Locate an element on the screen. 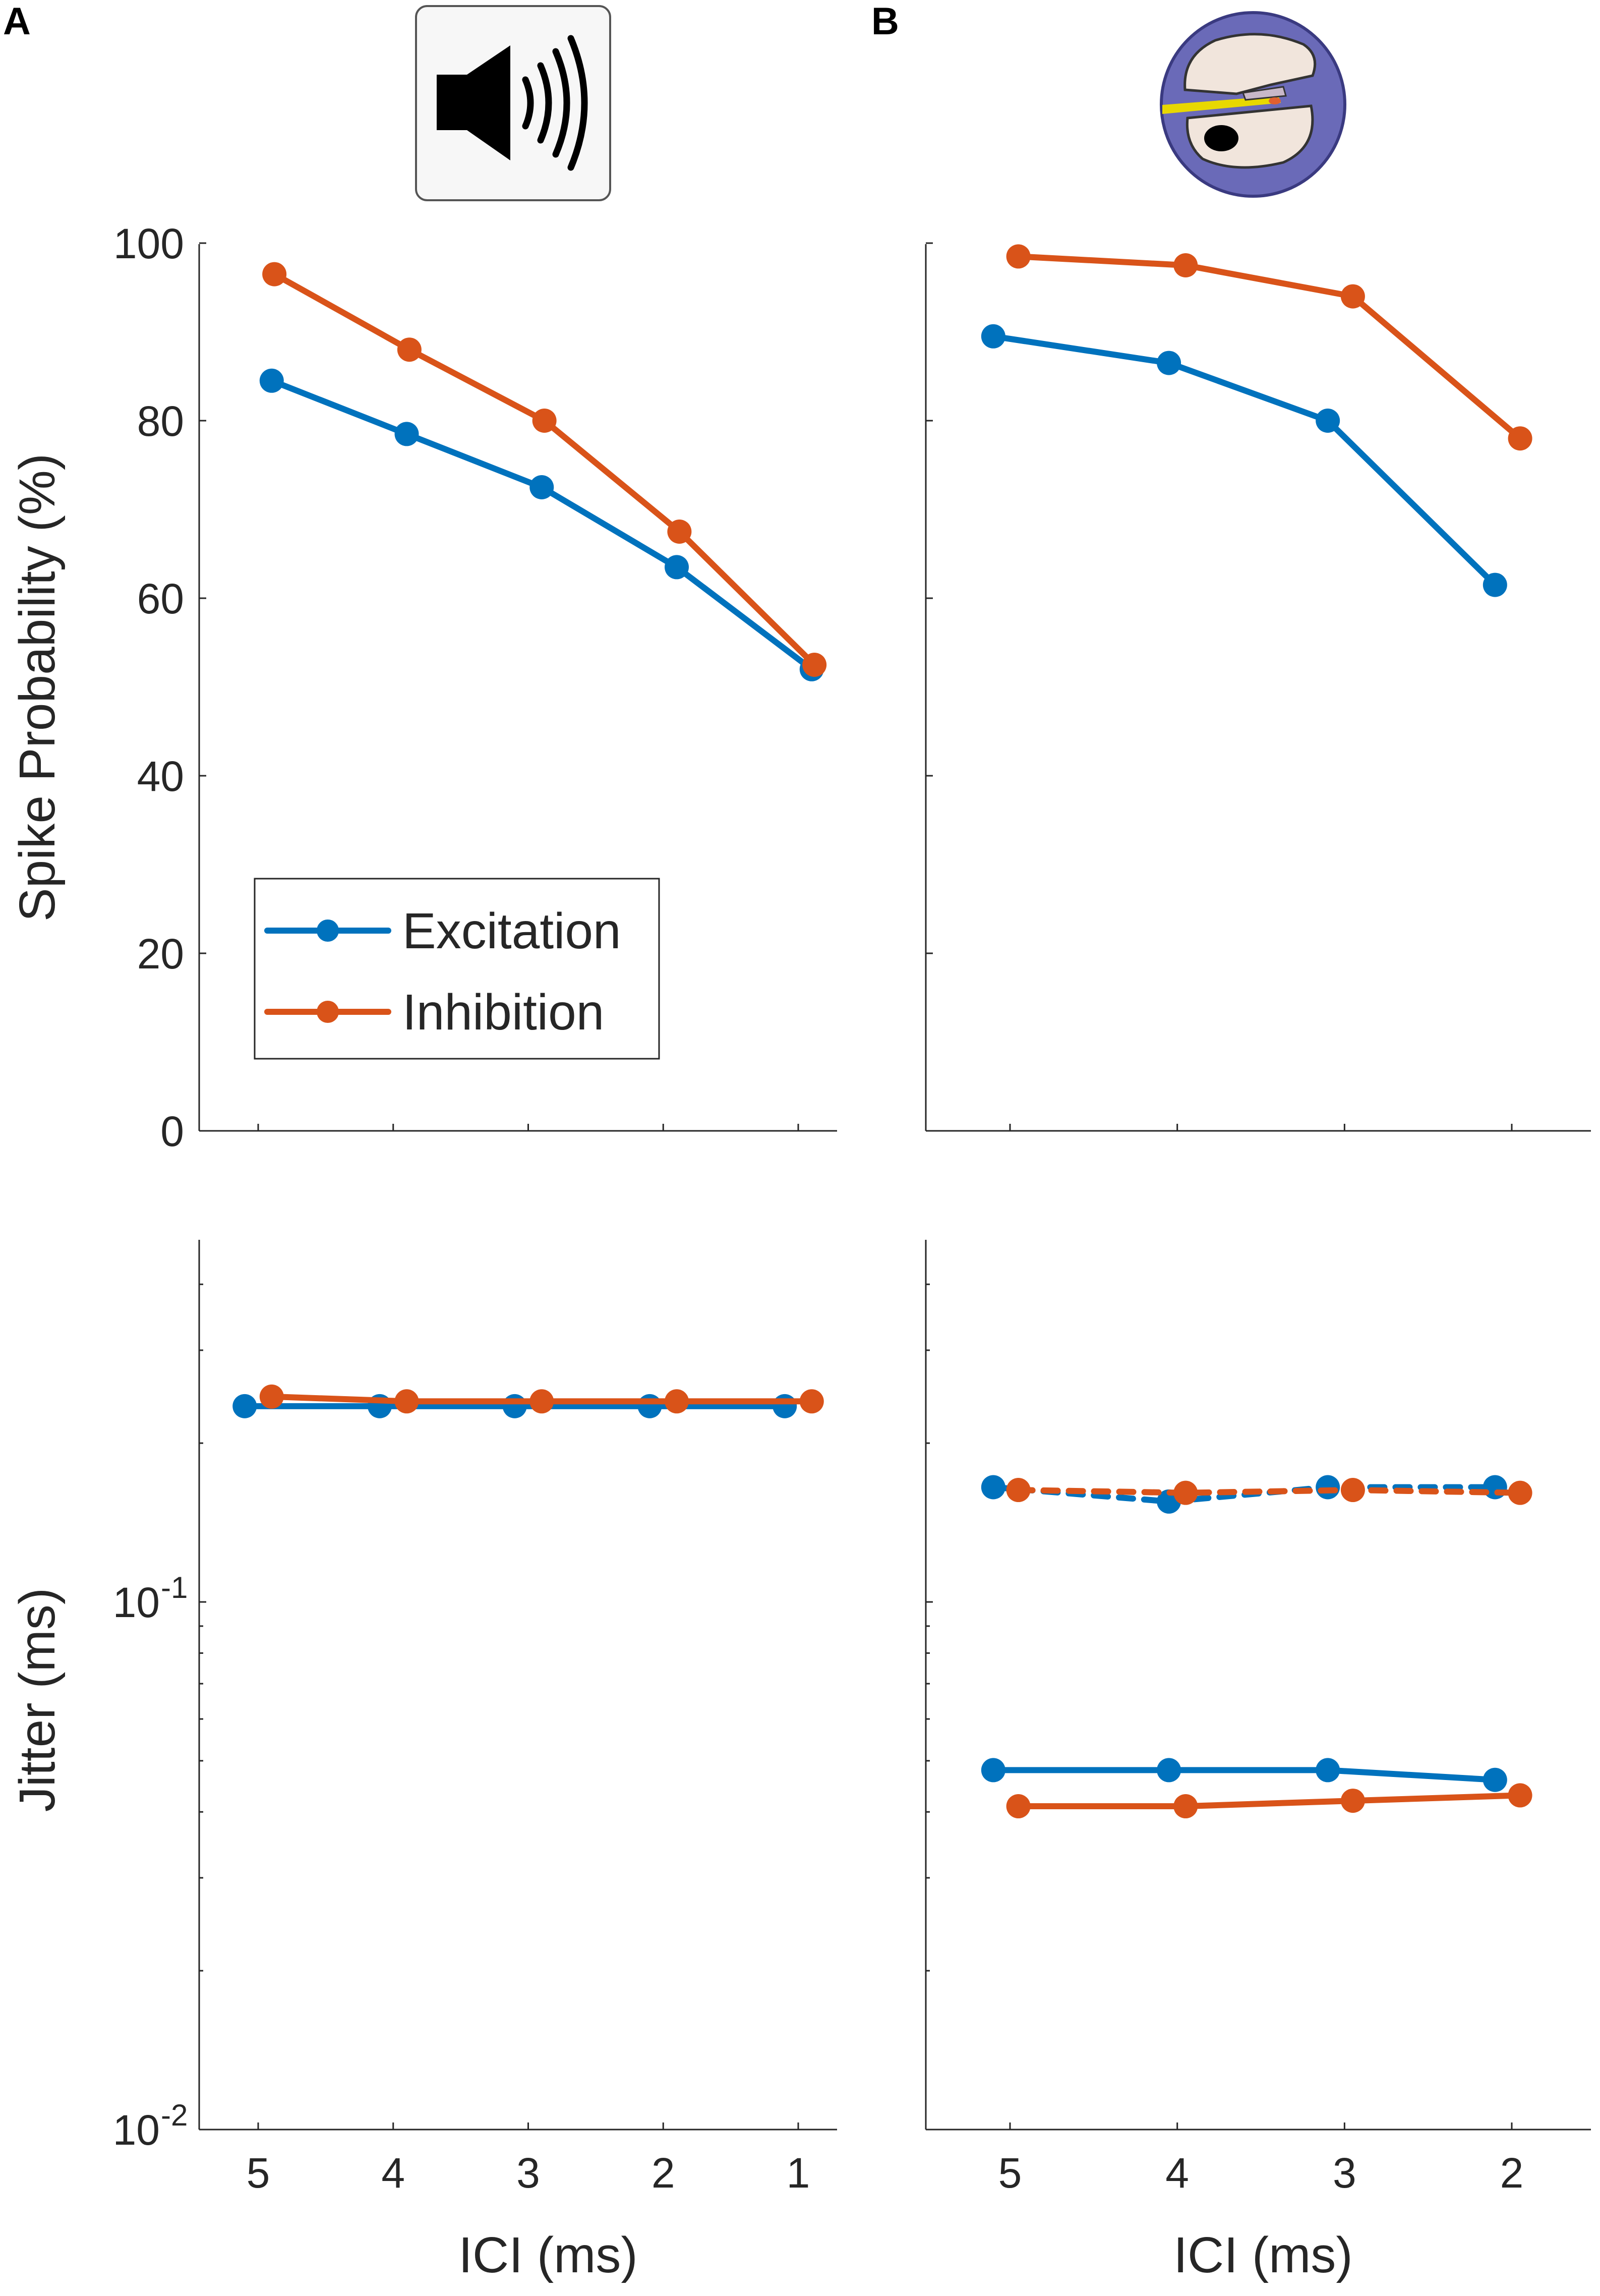 The width and height of the screenshot is (1600, 2296). legend-inhibition-label: Inhibition is located at coordinates (503, 1012).